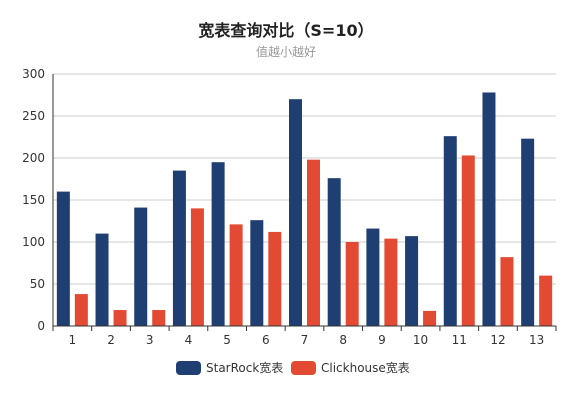 The width and height of the screenshot is (580, 404). I want to click on x-tick-label: 3, so click(150, 340).